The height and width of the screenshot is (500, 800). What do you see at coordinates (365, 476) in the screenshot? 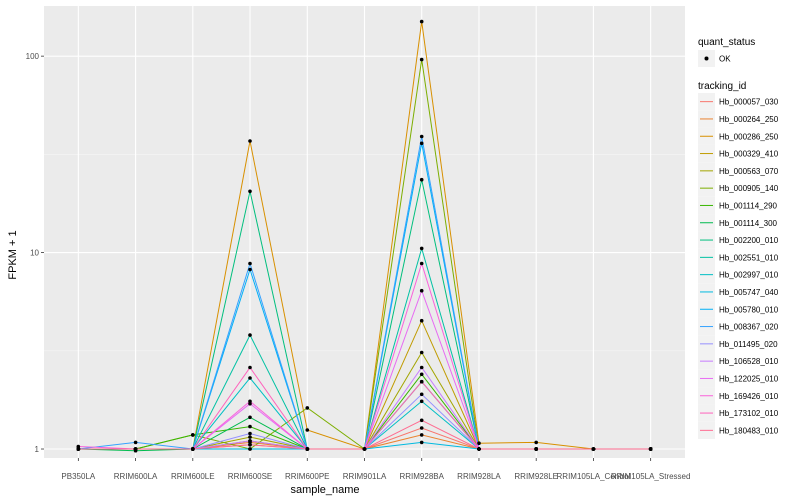
I see `x-tick-label: RRIM901LA` at bounding box center [365, 476].